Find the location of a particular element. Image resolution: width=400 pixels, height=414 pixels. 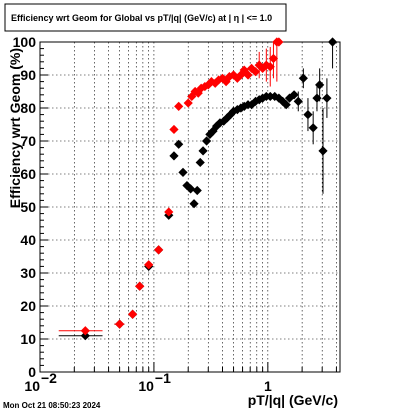

x-tick-exponent: −2 is located at coordinates (49, 378).